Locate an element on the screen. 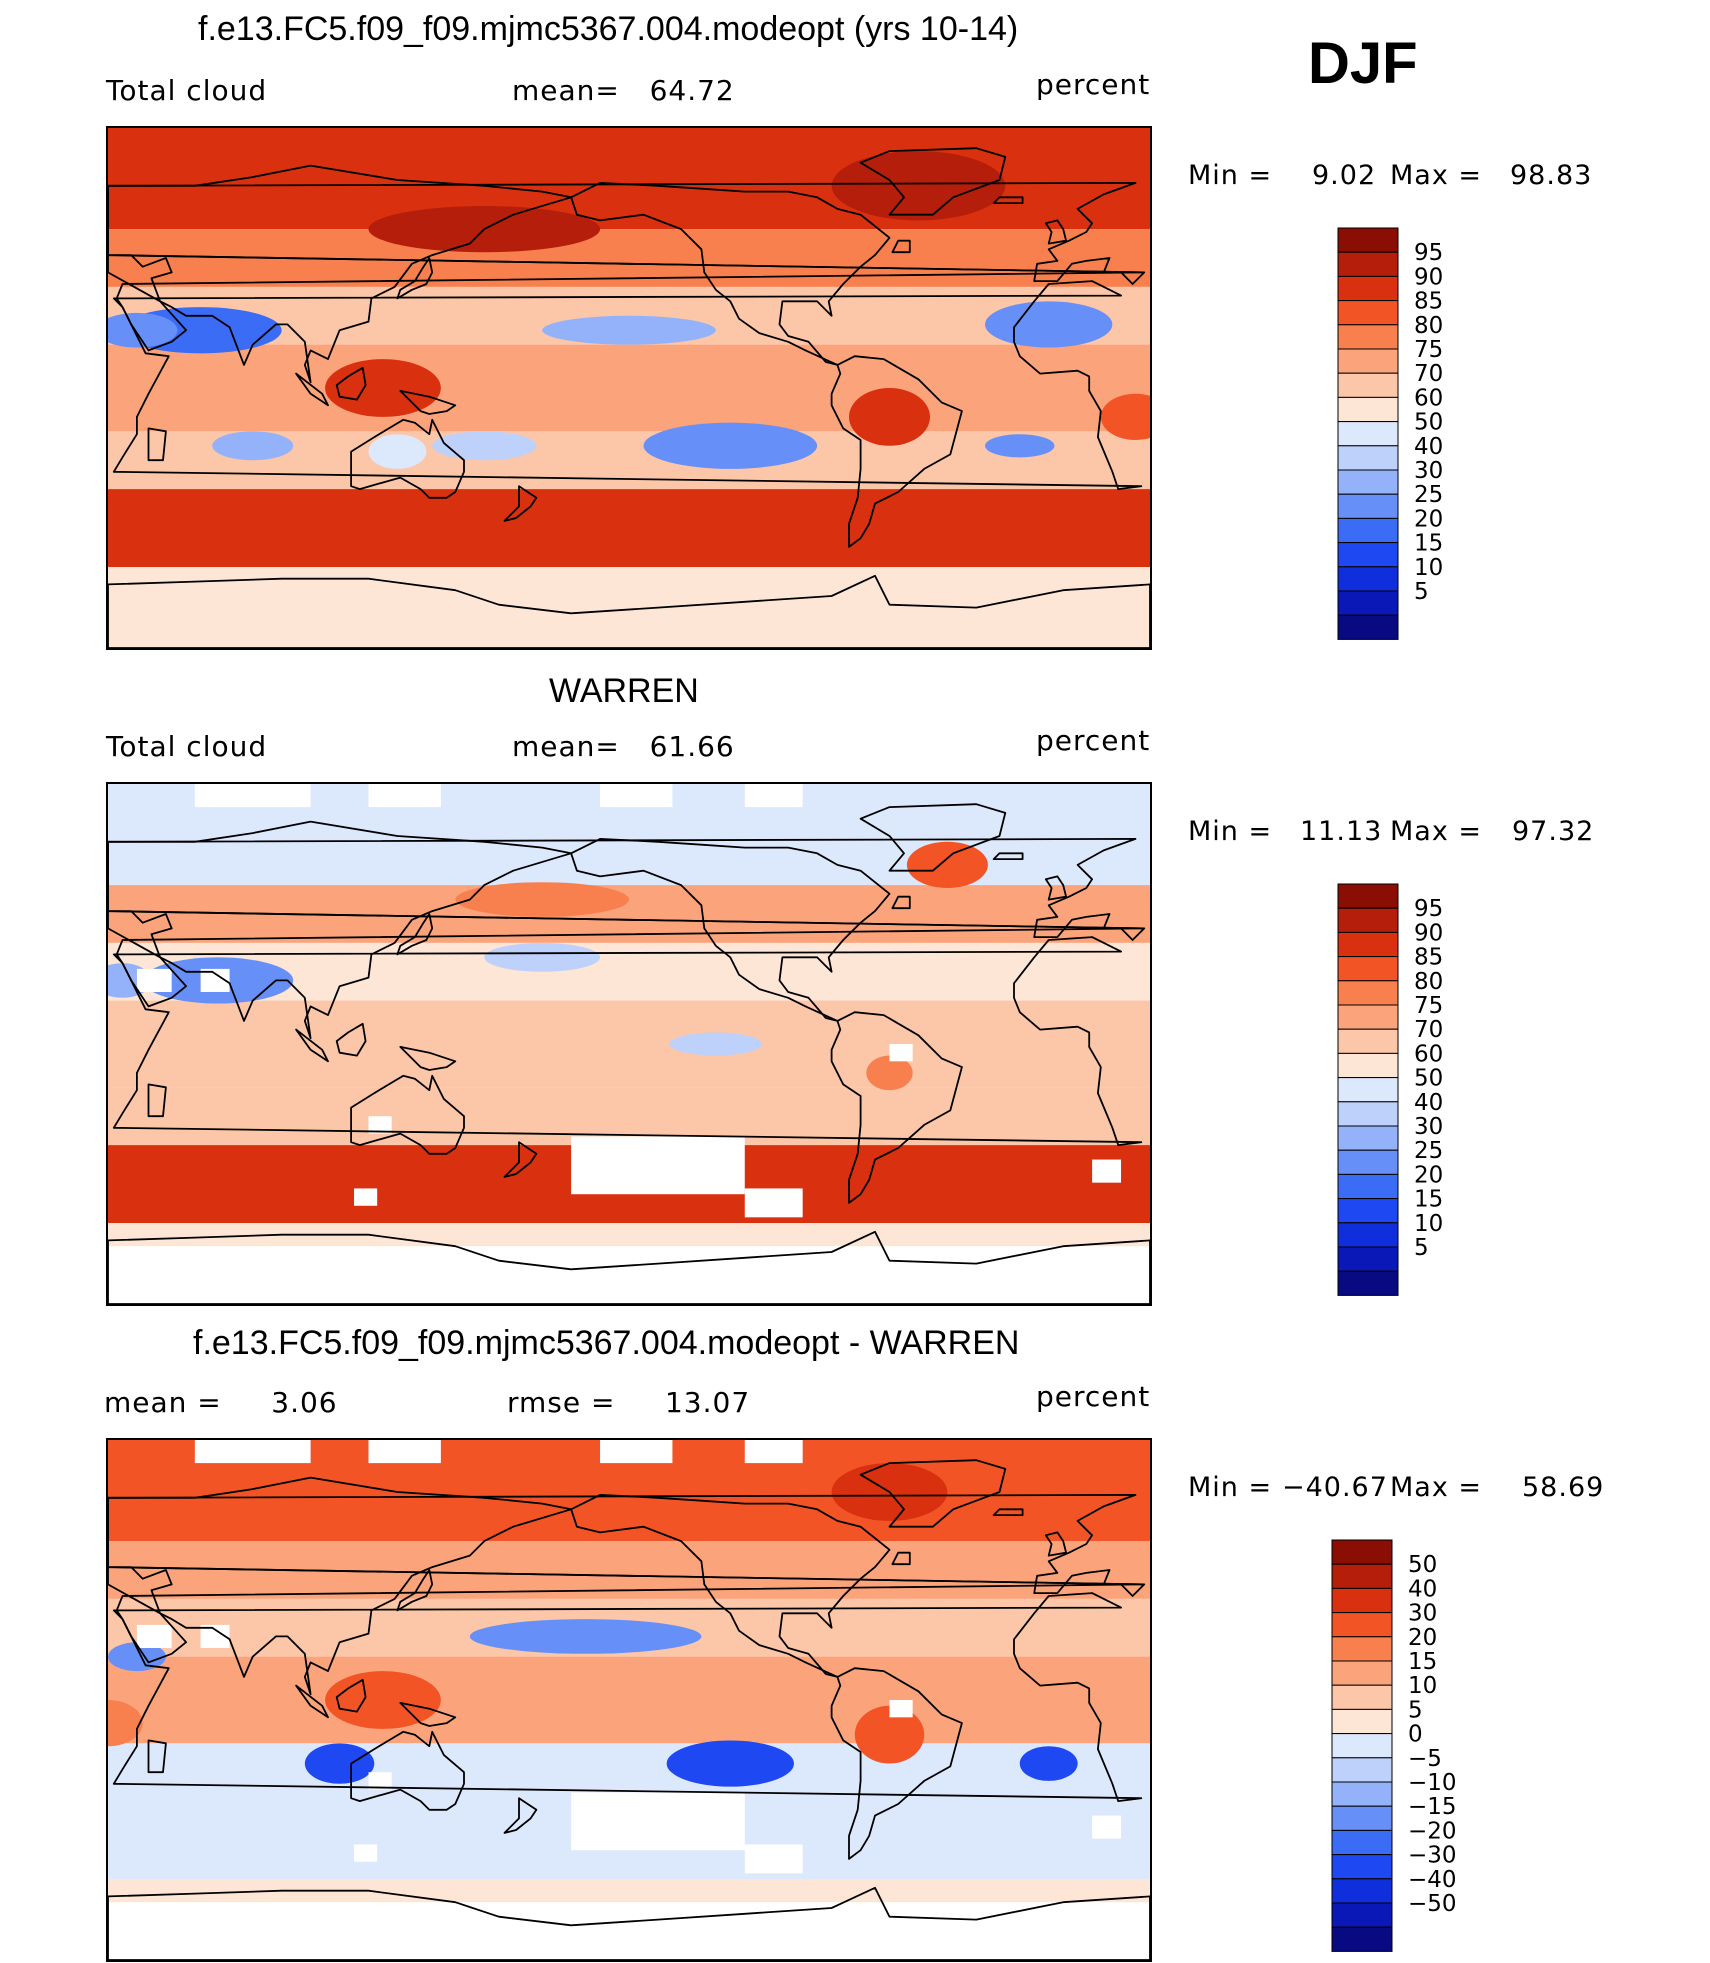 The width and height of the screenshot is (1710, 1963). negative-n-pacific is located at coordinates (585, 1636).